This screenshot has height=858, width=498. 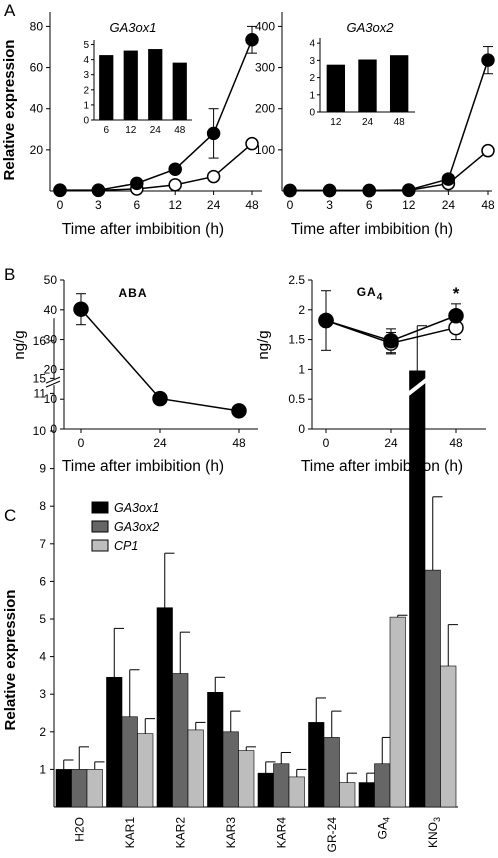 I want to click on panel-label-a: A, so click(x=10, y=10).